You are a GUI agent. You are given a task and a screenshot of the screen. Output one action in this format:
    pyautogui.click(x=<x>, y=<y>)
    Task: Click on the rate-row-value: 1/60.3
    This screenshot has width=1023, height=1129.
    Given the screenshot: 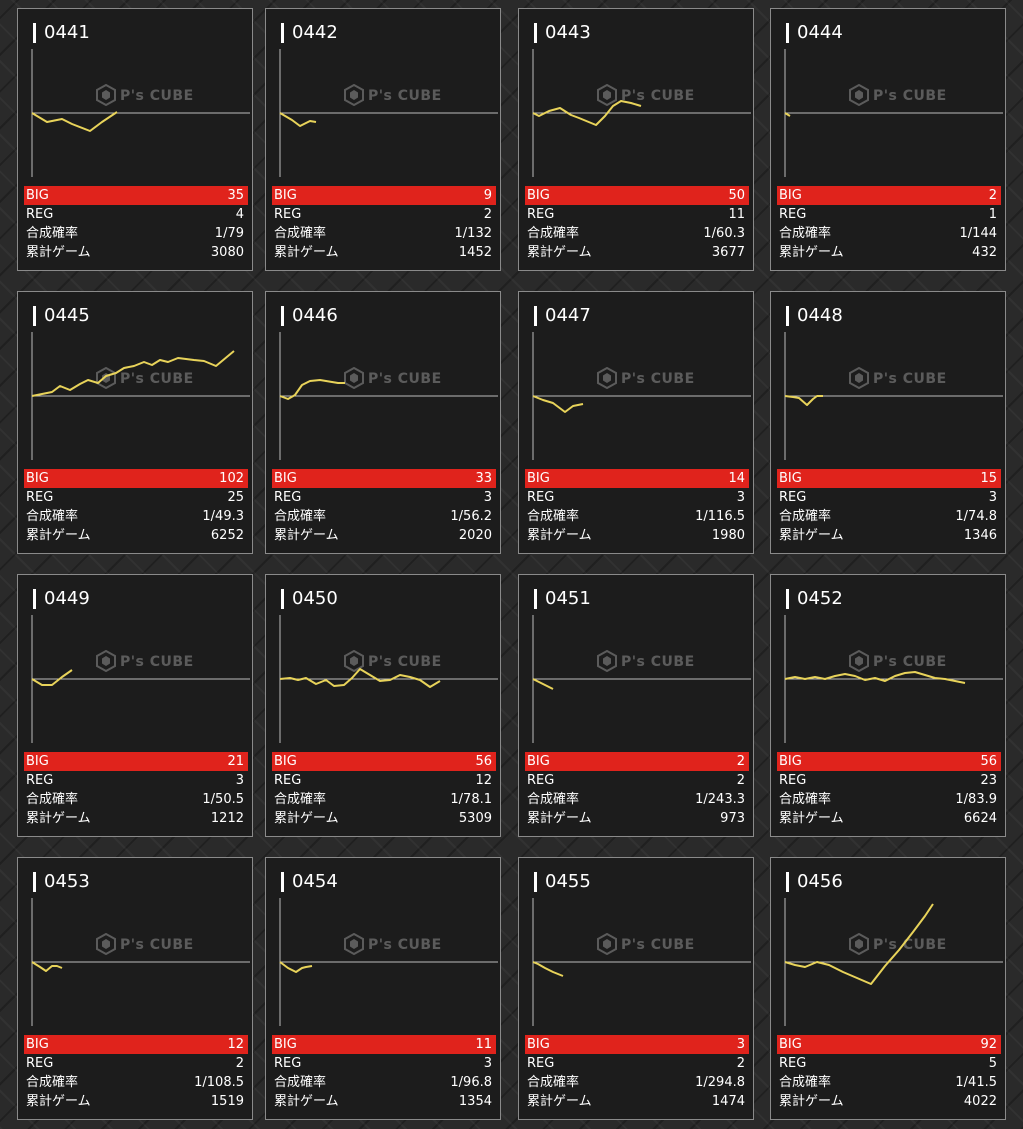 What is the action you would take?
    pyautogui.click(x=724, y=233)
    